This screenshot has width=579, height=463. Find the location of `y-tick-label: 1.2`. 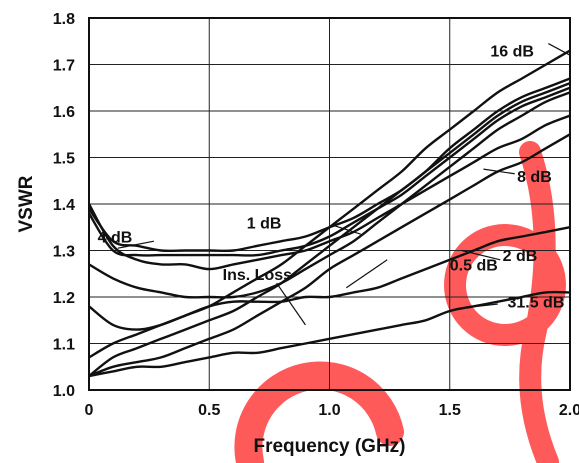

y-tick-label: 1.2 is located at coordinates (64, 298).